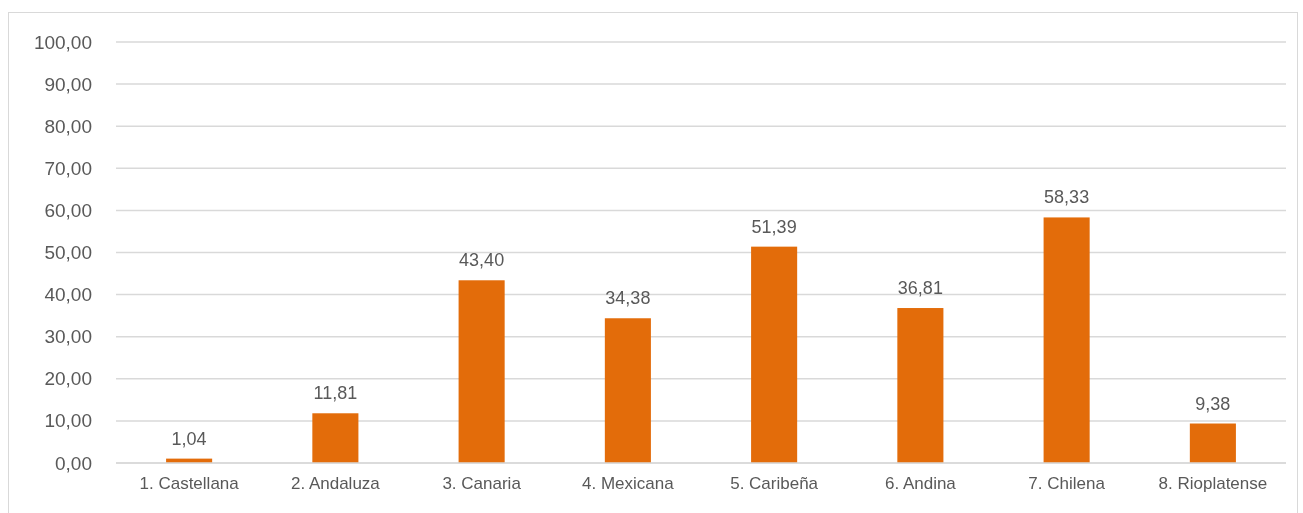 This screenshot has width=1303, height=513. What do you see at coordinates (1213, 484) in the screenshot?
I see `x-tick-label: 8. Rioplatense` at bounding box center [1213, 484].